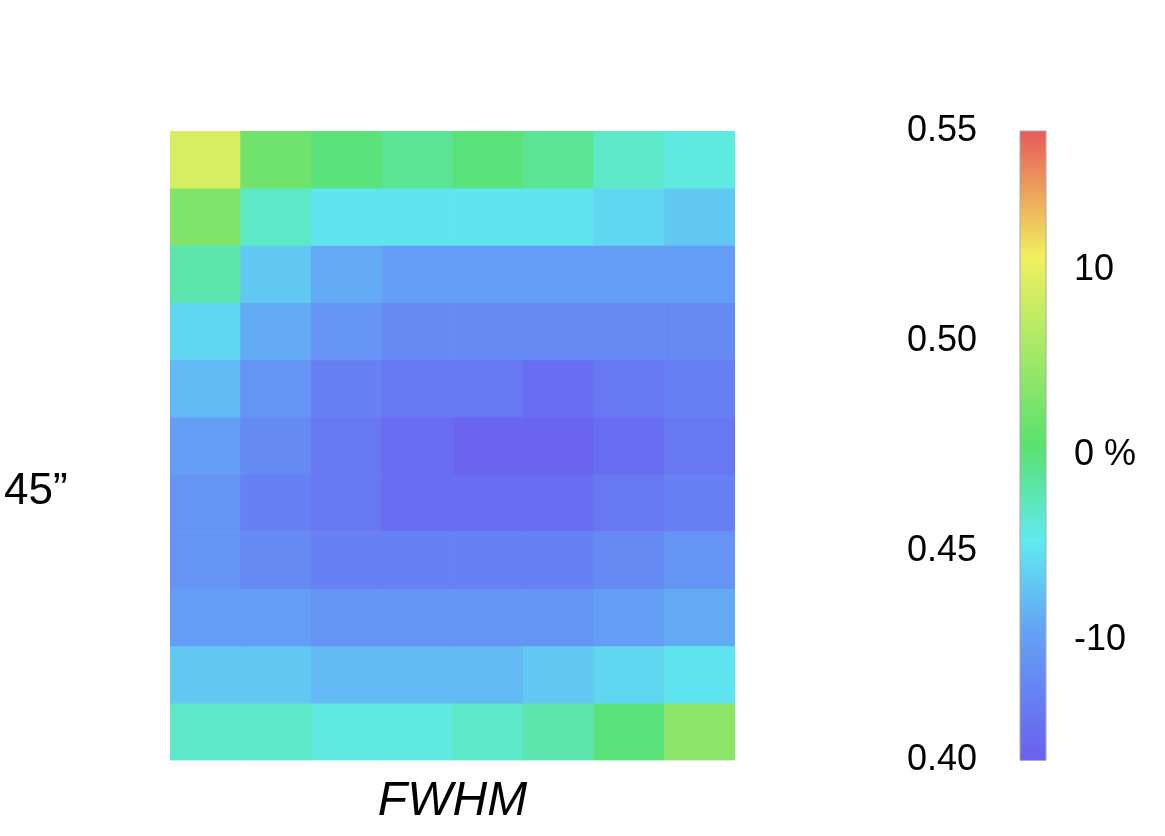 The height and width of the screenshot is (836, 1165). Describe the element at coordinates (36, 489) in the screenshot. I see `y-axis-title: 45”` at that location.